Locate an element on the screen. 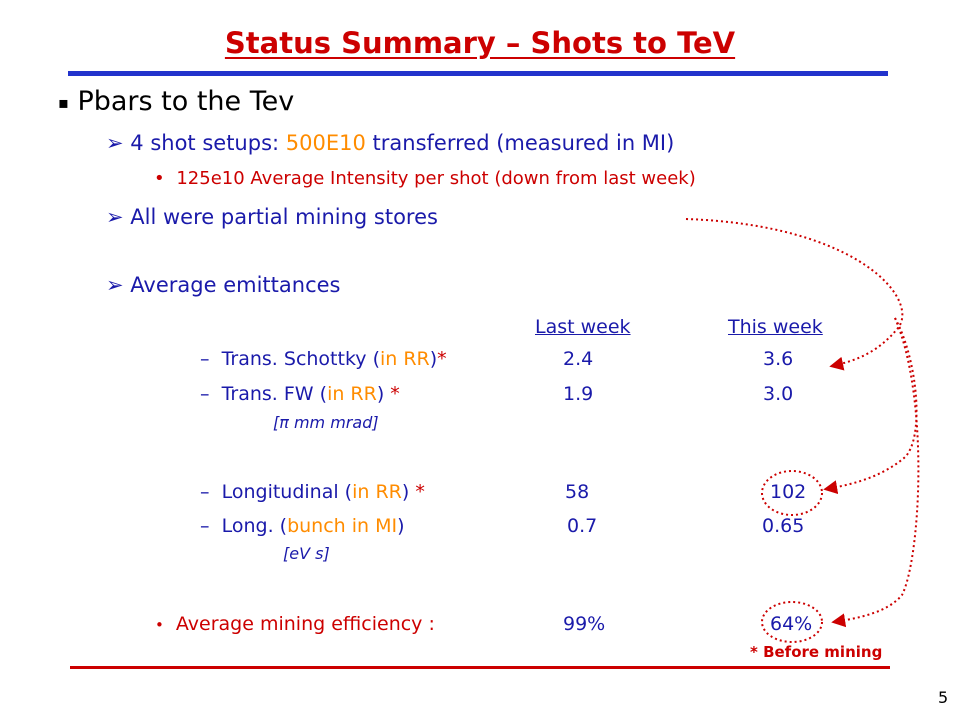 This screenshot has height=720, width=960. sub3-text: Average emittances is located at coordinates (235, 285).